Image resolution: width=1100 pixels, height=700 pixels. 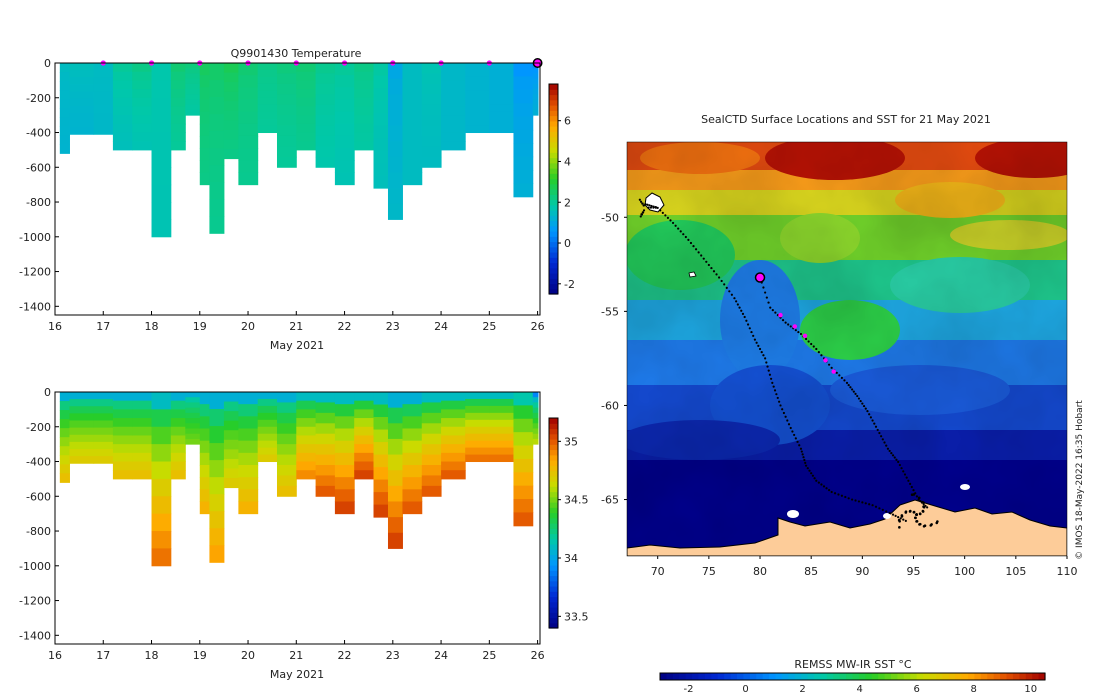 What do you see at coordinates (610, 217) in the screenshot?
I see `map-y-tick-label: -50` at bounding box center [610, 217].